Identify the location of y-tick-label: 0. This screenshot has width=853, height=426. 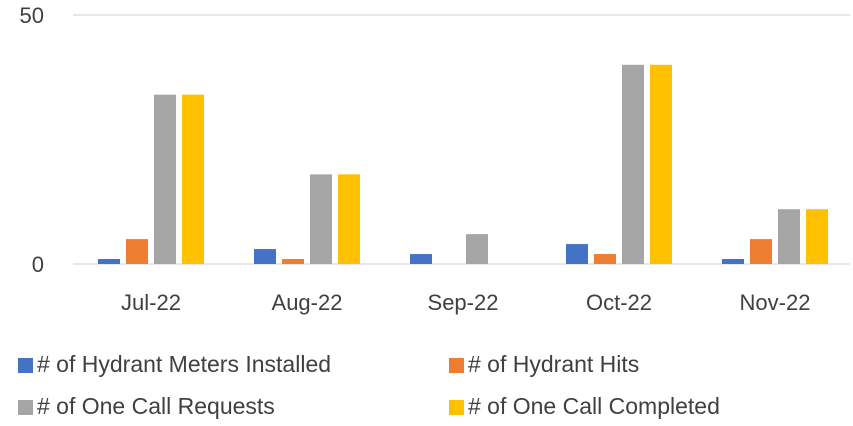
(38, 264).